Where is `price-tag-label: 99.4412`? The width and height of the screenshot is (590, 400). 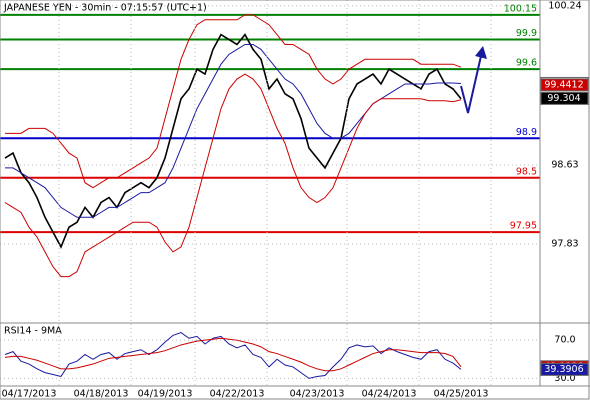 price-tag-label: 99.4412 is located at coordinates (563, 84).